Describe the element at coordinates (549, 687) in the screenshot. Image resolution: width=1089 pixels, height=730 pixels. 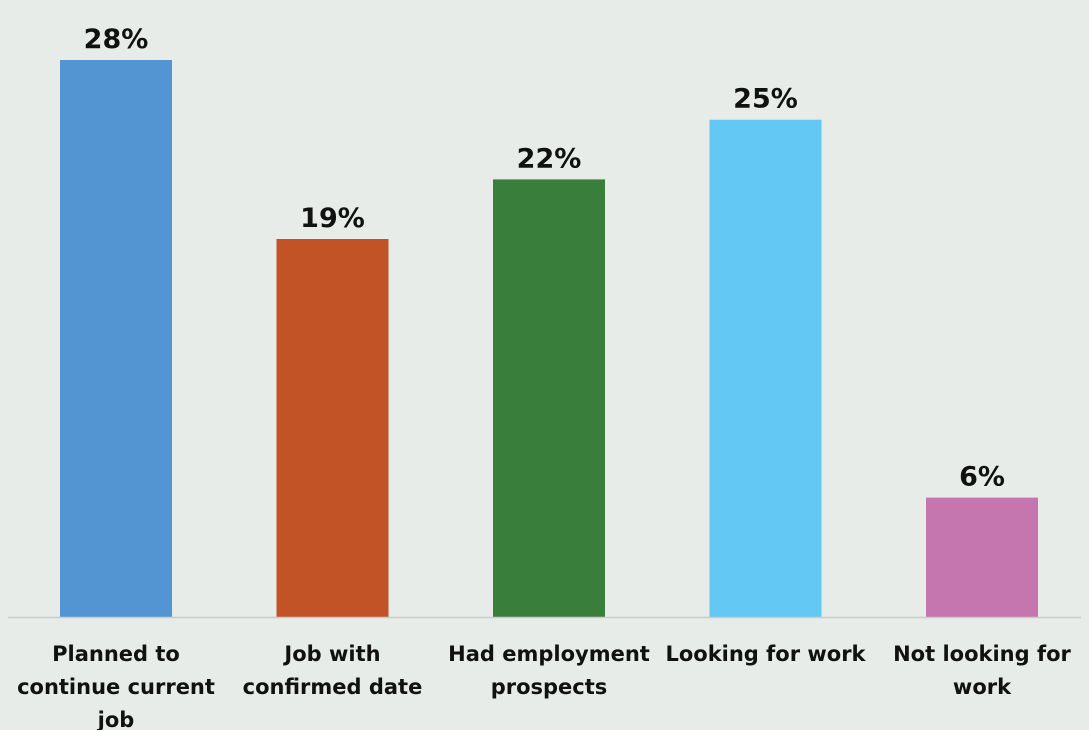
I see `category-label-2-line-1: prospects` at that location.